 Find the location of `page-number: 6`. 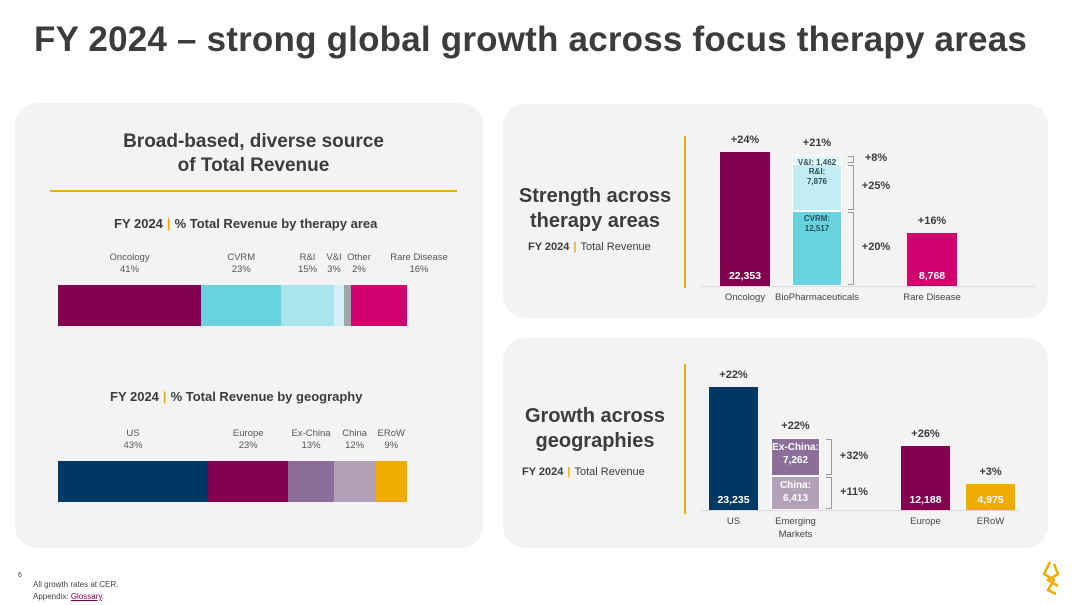

page-number: 6 is located at coordinates (20, 575).